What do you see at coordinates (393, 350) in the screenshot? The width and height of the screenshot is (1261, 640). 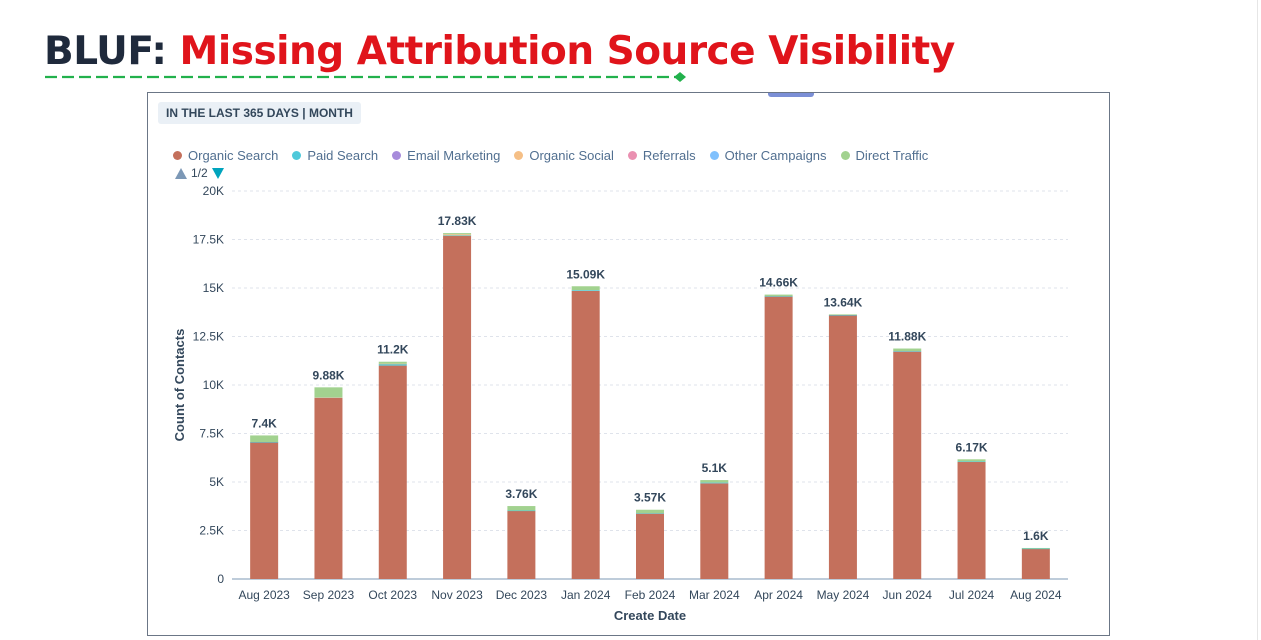 I see `bar-total-label: 11.2K` at bounding box center [393, 350].